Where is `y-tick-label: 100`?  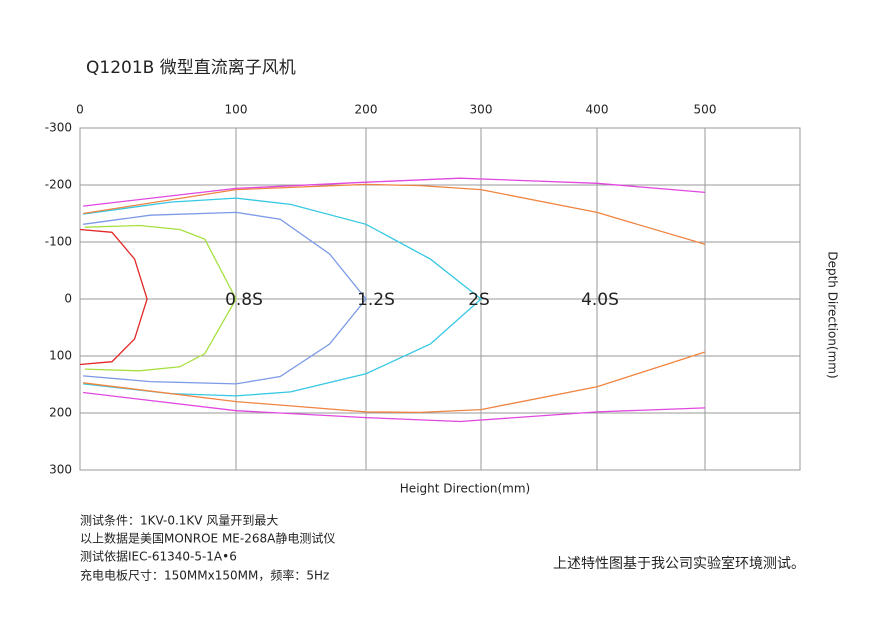
y-tick-label: 100 is located at coordinates (60, 356).